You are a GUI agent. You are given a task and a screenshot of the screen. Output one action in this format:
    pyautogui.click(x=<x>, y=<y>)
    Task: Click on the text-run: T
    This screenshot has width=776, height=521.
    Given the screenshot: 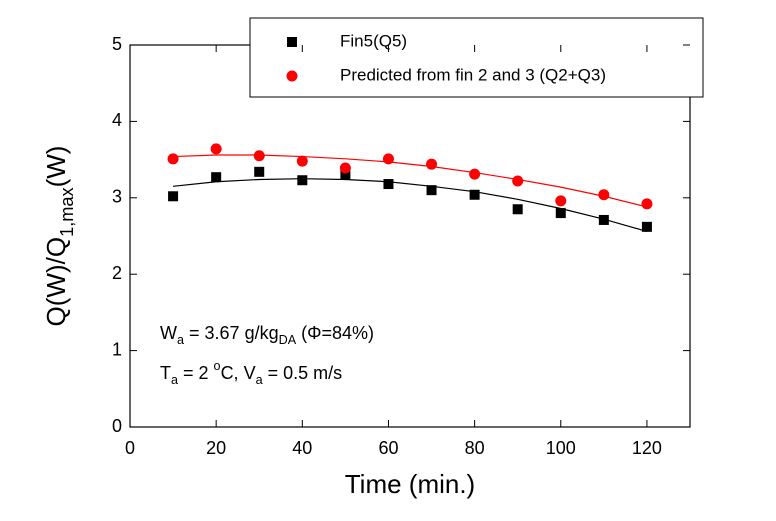 What is the action you would take?
    pyautogui.click(x=165, y=373)
    